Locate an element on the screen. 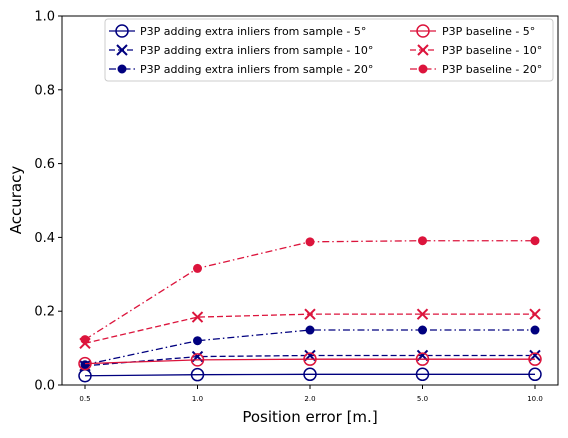 The height and width of the screenshot is (438, 568). legend-entry: P3P baseline - 20° is located at coordinates (476, 69).